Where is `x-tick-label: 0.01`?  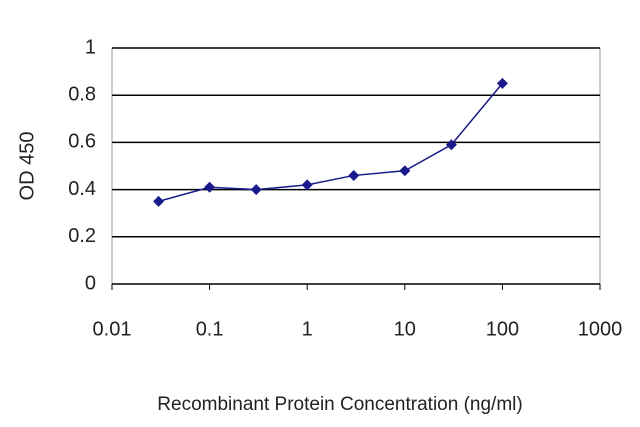
x-tick-label: 0.01 is located at coordinates (112, 329).